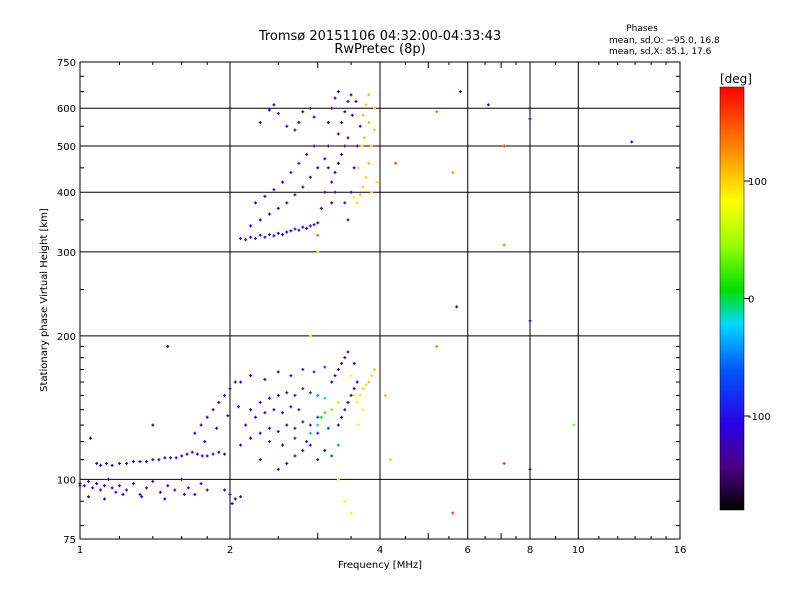 This screenshot has height=600, width=800. Describe the element at coordinates (80, 550) in the screenshot. I see `x-tick-label: 1` at that location.